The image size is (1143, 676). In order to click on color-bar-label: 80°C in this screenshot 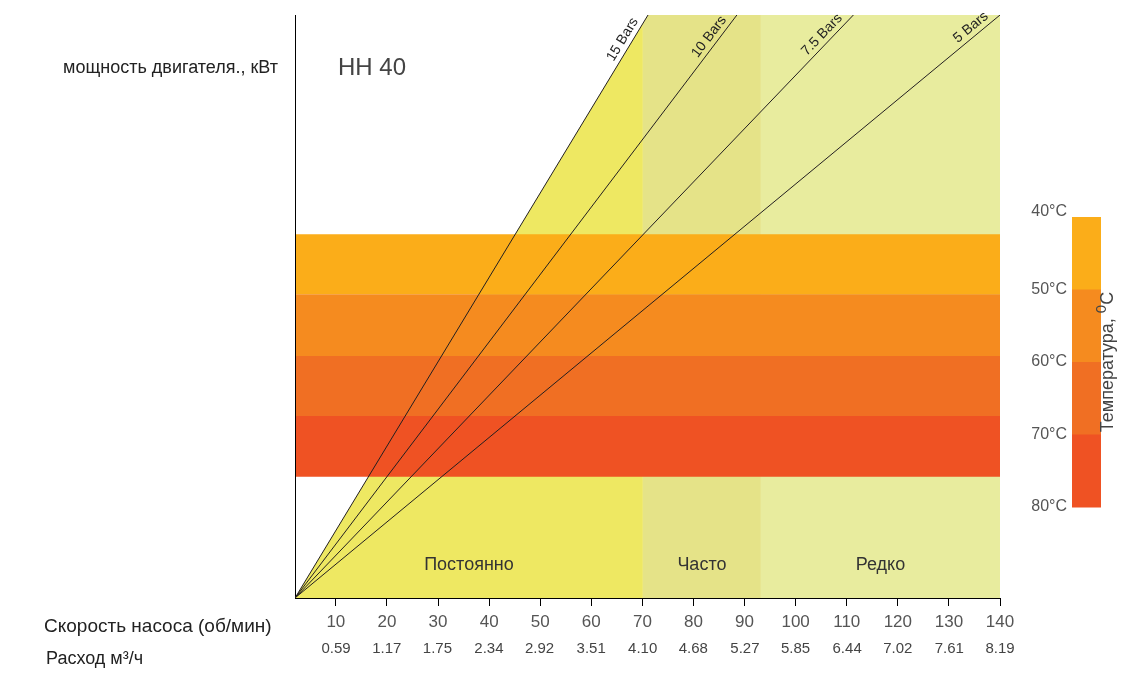, I will do `click(1049, 506)`.